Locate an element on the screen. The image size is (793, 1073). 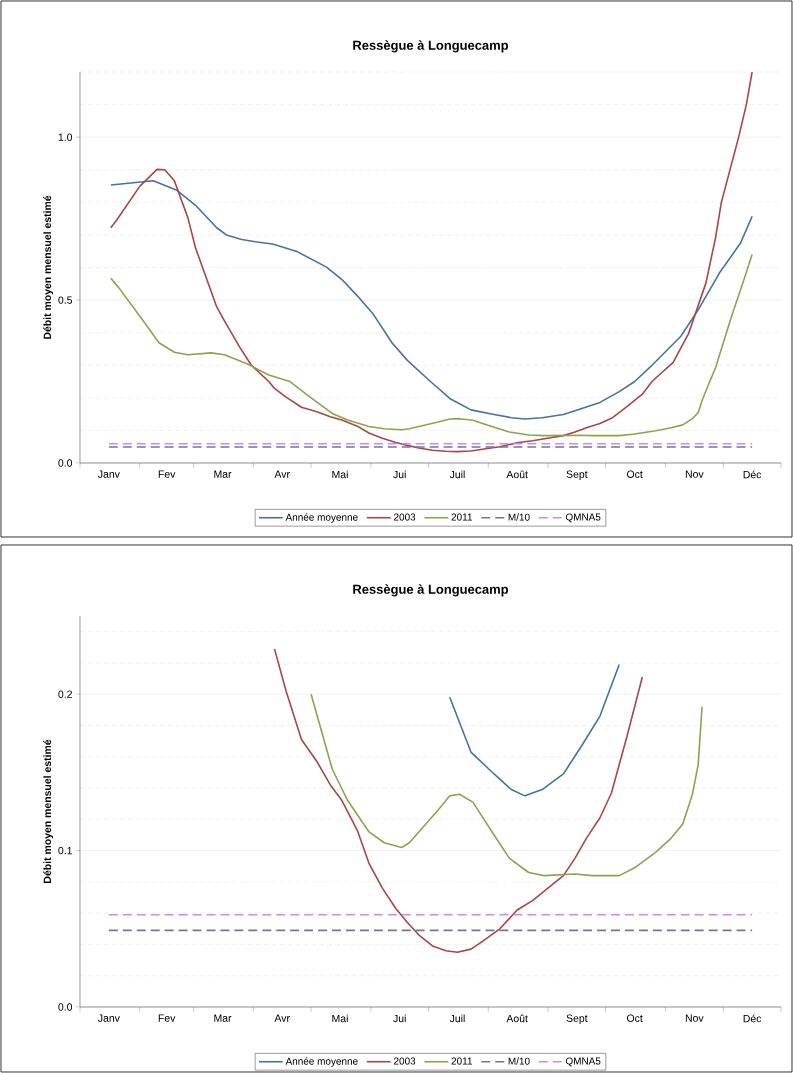
y-tick-label: 0.2 is located at coordinates (65, 694).